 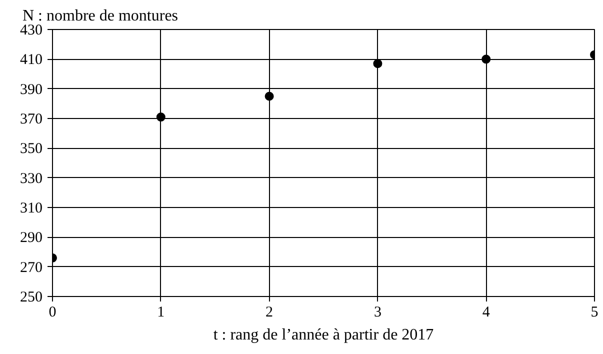 What do you see at coordinates (31, 298) in the screenshot?
I see `y-tick-label: 250` at bounding box center [31, 298].